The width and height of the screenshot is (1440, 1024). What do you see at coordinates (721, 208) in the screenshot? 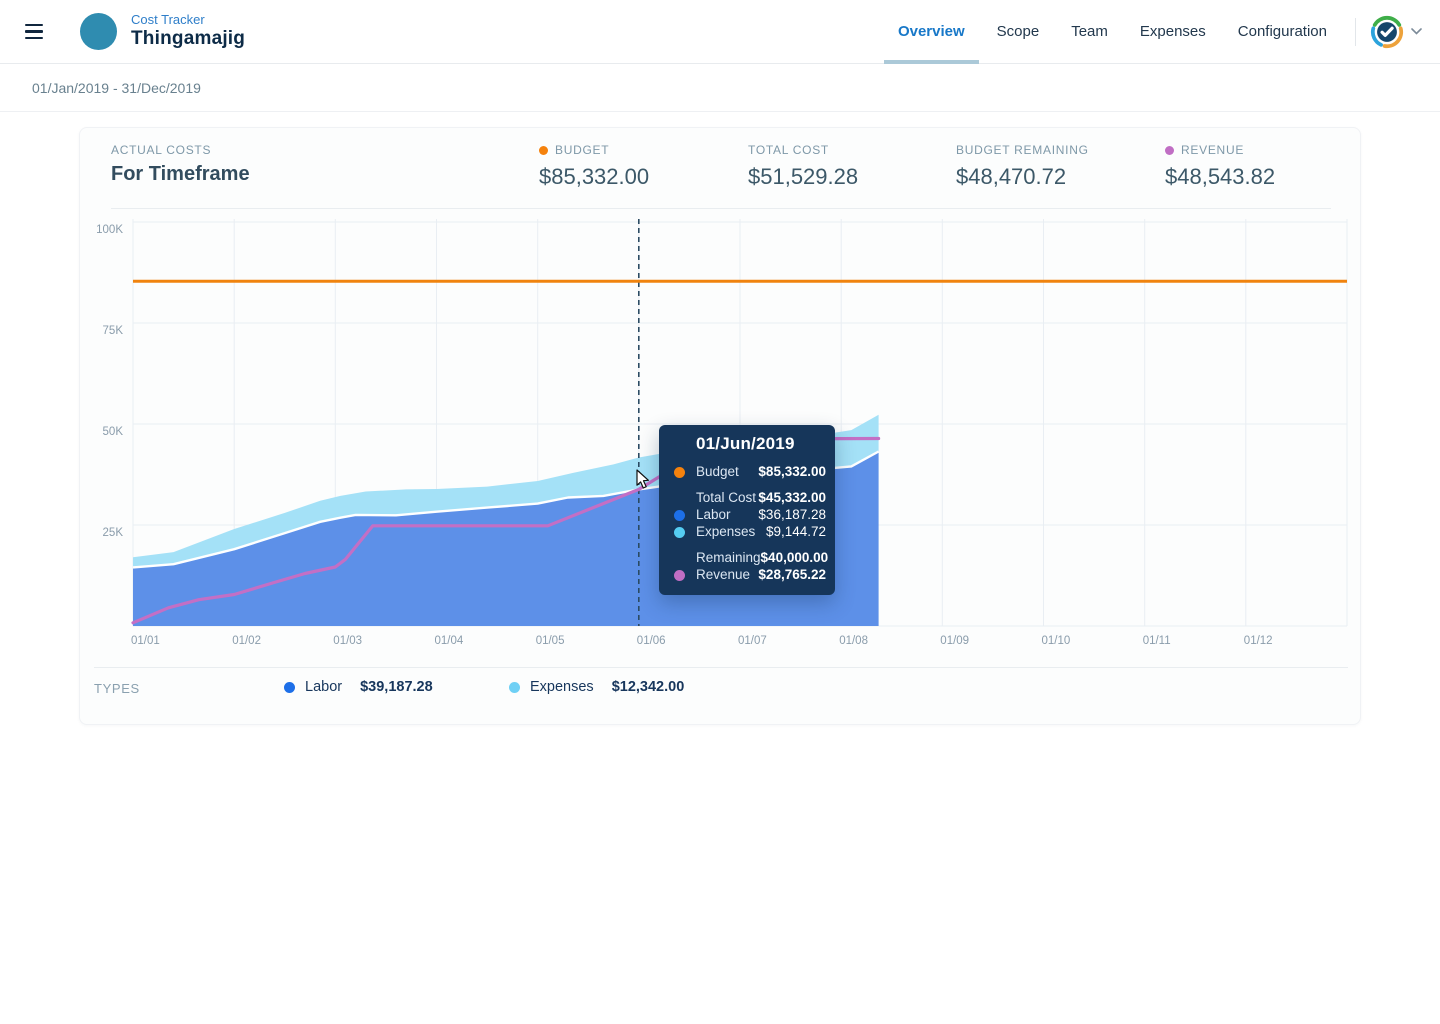
I see `stats-divider` at bounding box center [721, 208].